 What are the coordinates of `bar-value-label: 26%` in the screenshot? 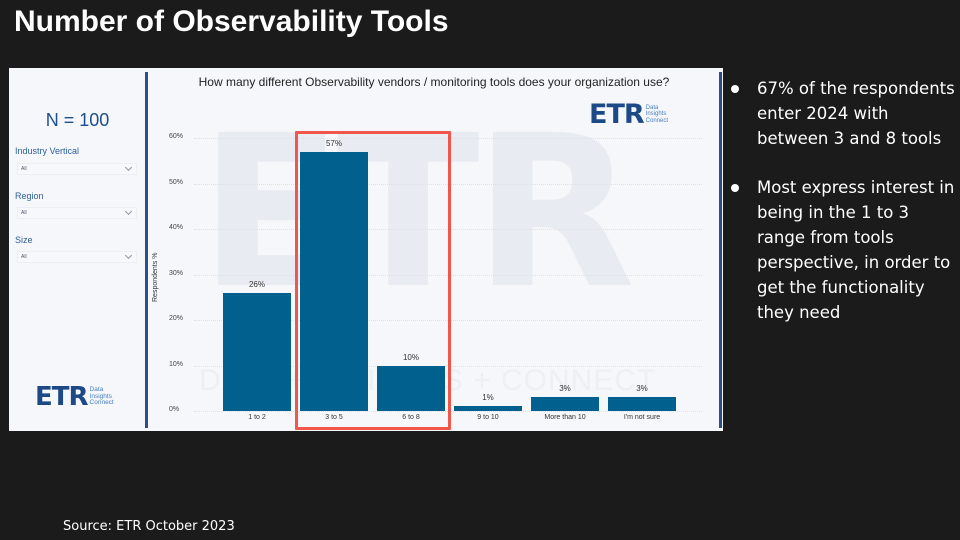 It's located at (256, 284).